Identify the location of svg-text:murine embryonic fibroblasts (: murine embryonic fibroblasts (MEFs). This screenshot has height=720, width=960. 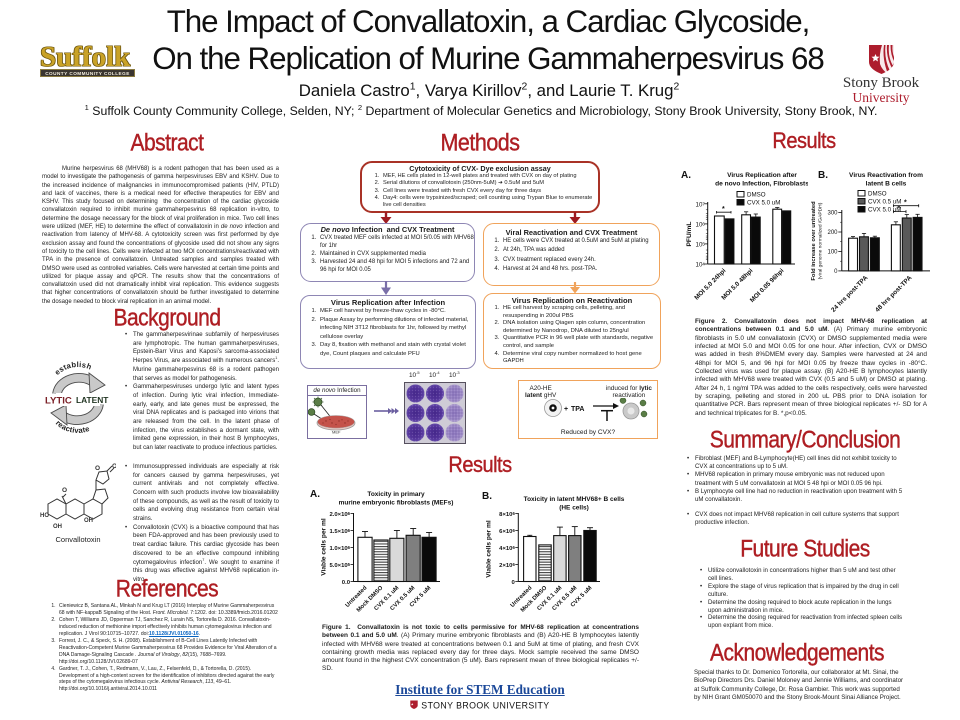
(396, 503).